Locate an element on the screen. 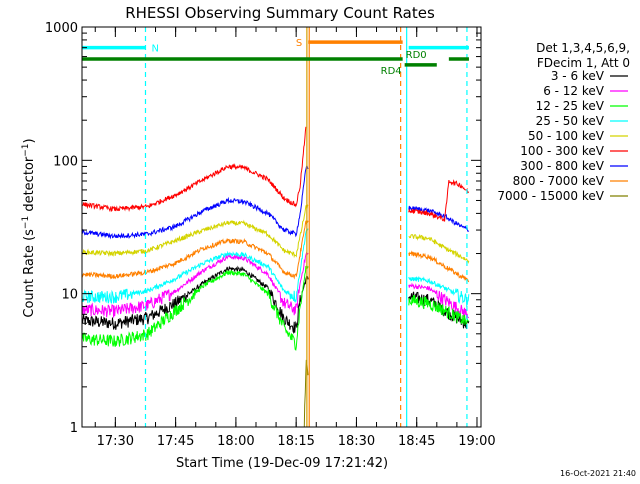  state-bar-label-rd4: RD4 is located at coordinates (391, 71).